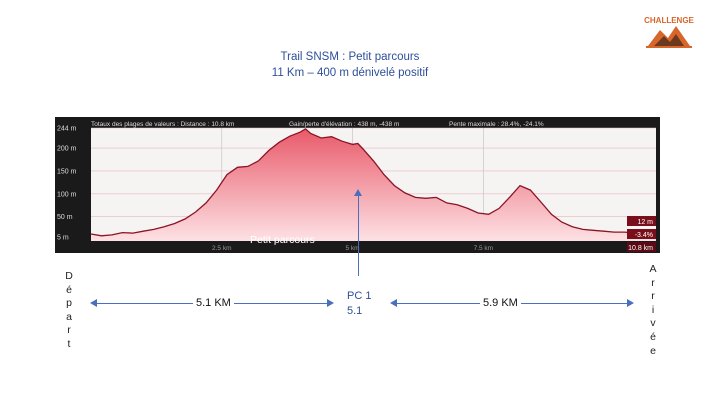 The width and height of the screenshot is (720, 405). I want to click on challenge-logo: CHALLENGE, so click(669, 34).